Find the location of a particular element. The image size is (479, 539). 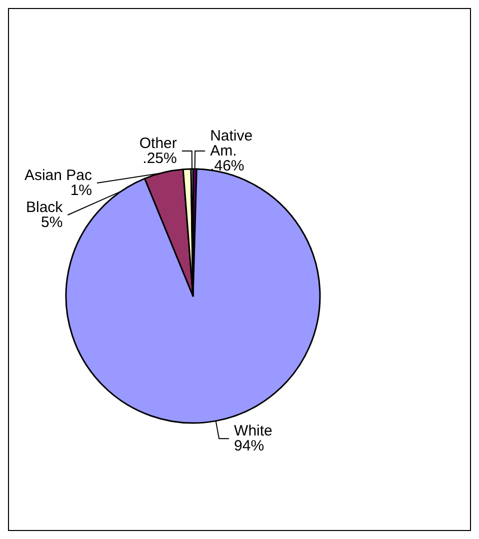

data-label: 94% is located at coordinates (249, 446).